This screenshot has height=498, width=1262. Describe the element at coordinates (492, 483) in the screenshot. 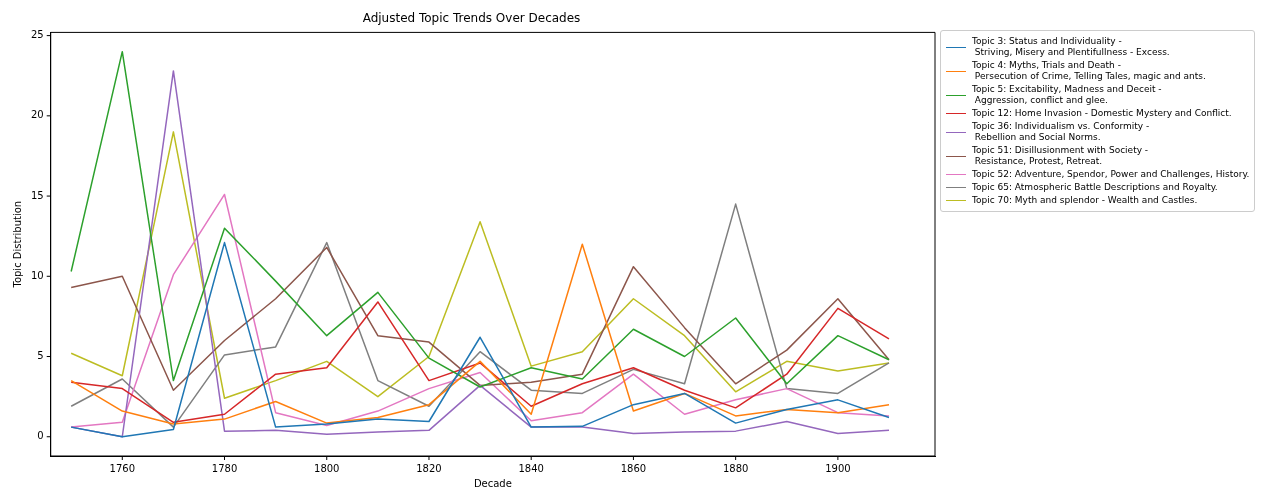

I see `x-axis-title: Decade` at that location.